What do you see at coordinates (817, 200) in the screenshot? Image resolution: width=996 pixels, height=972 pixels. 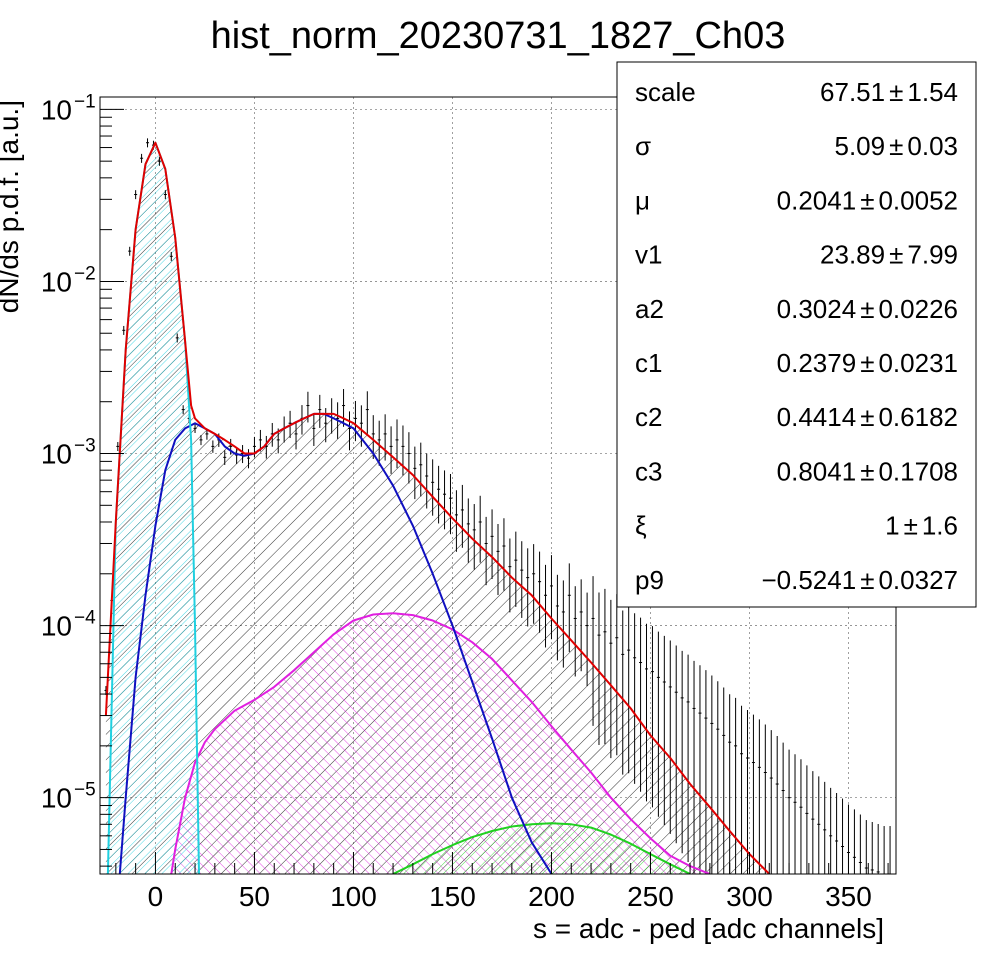 I see `stat-estimate: 0.2041` at bounding box center [817, 200].